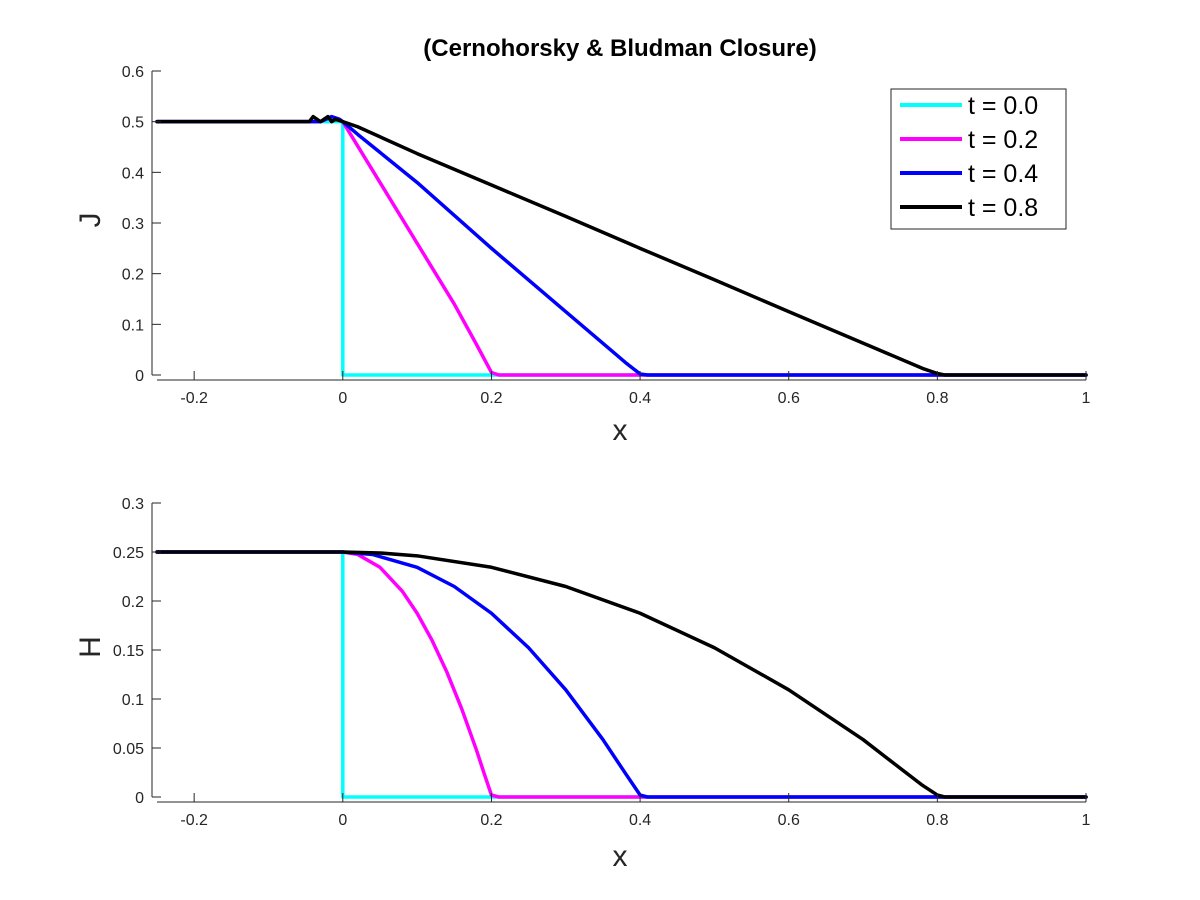  What do you see at coordinates (640, 820) in the screenshot?
I see `h-x-tick-label: 0.4` at bounding box center [640, 820].